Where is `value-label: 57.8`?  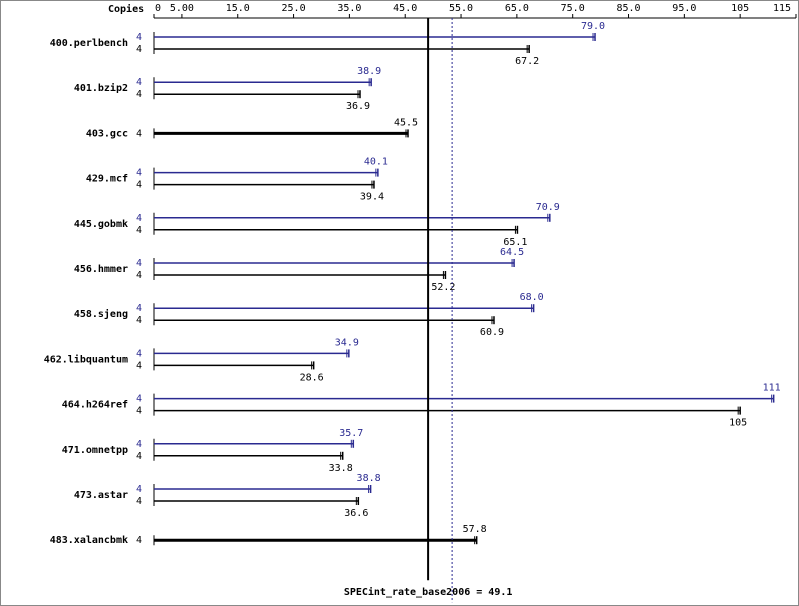
value-label: 57.8 is located at coordinates (475, 529).